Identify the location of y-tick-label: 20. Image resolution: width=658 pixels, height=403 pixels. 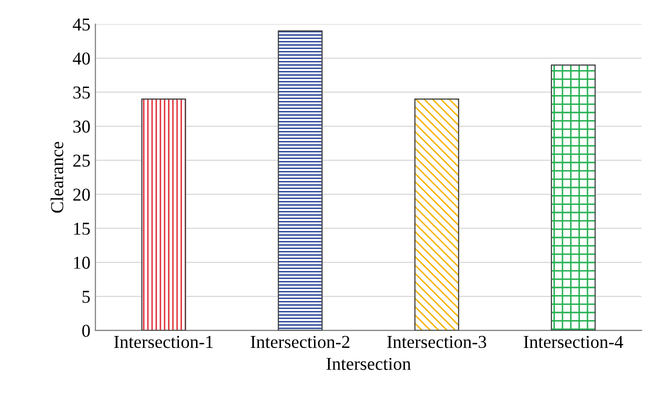
(81, 194).